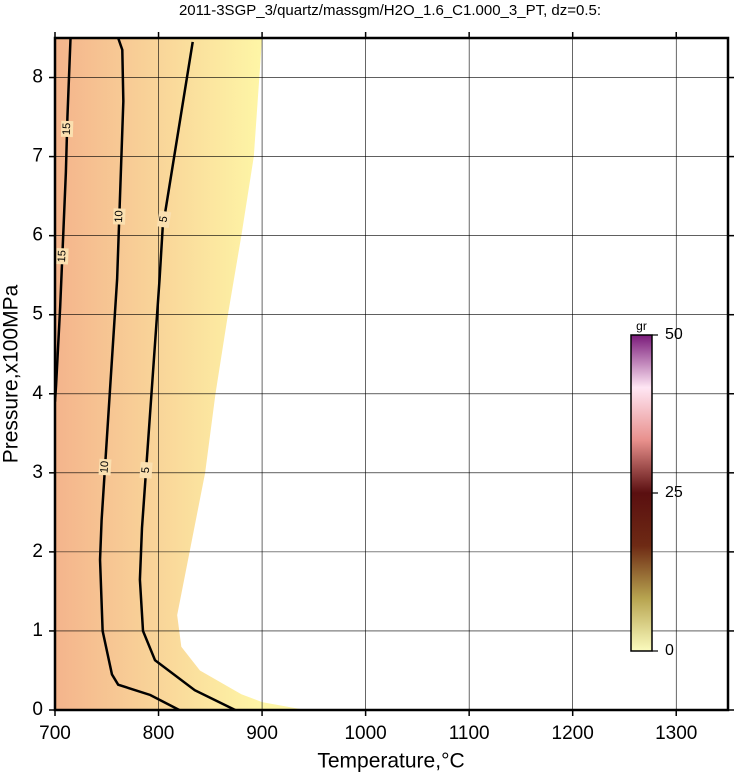 This screenshot has height=776, width=734. Describe the element at coordinates (11, 373) in the screenshot. I see `y-axis-label: Pressure,x100MPa` at that location.